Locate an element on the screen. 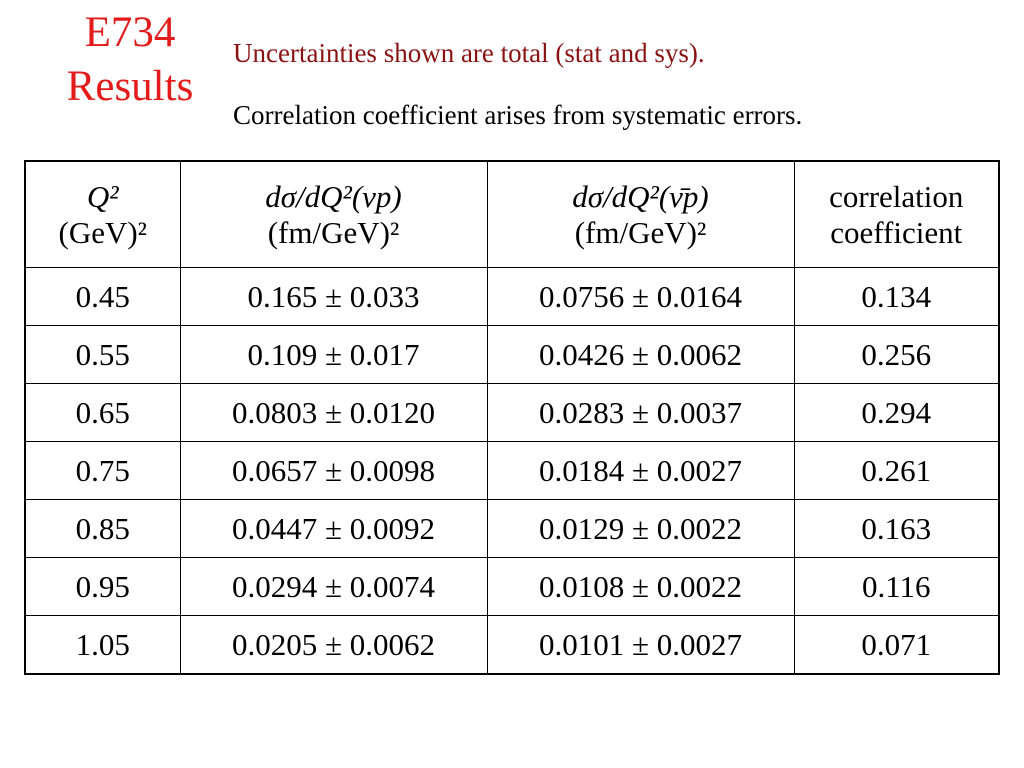  header-nubar-p: dσ/dQ²(ν̄p) (fm/GeV)² is located at coordinates (640, 214).